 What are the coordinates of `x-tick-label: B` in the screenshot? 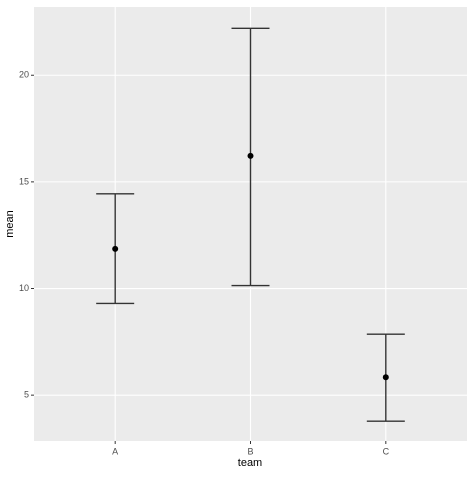 It's located at (250, 451).